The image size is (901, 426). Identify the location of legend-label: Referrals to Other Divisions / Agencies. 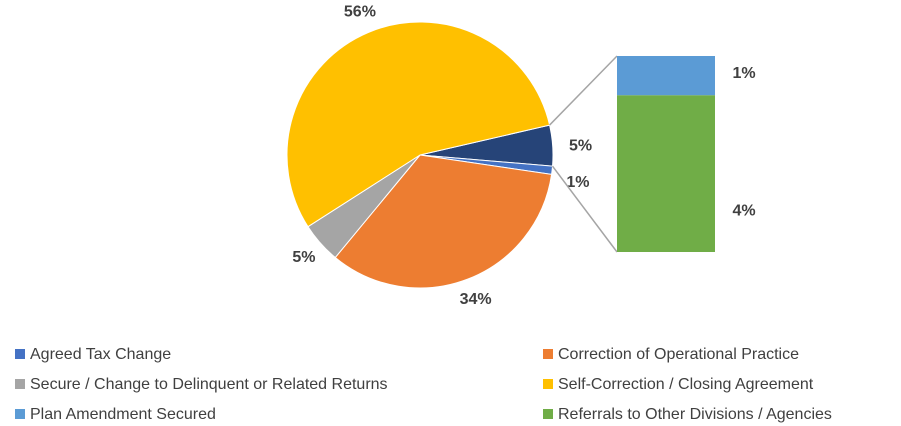
(695, 414).